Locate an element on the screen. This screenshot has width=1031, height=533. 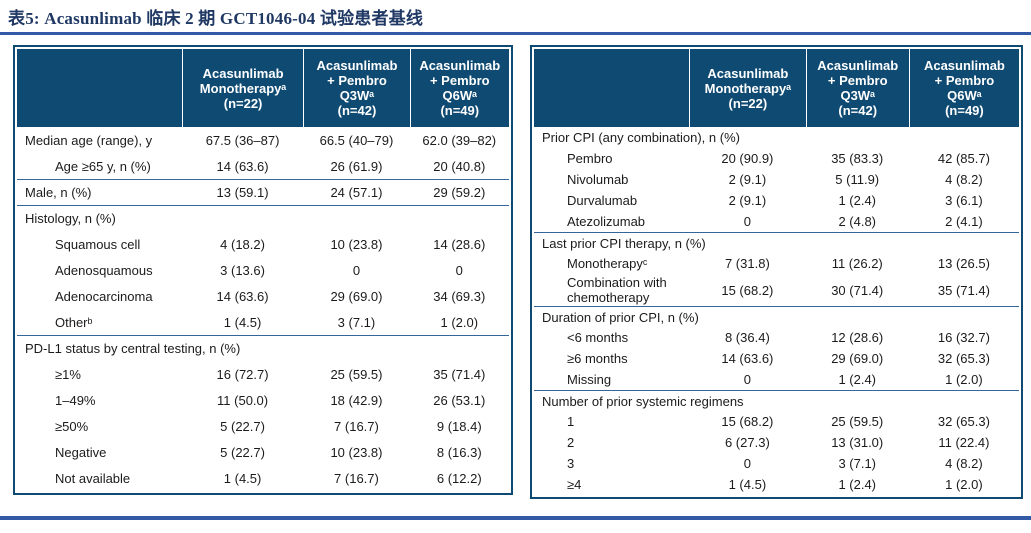
row-label: Not available is located at coordinates (93, 478).